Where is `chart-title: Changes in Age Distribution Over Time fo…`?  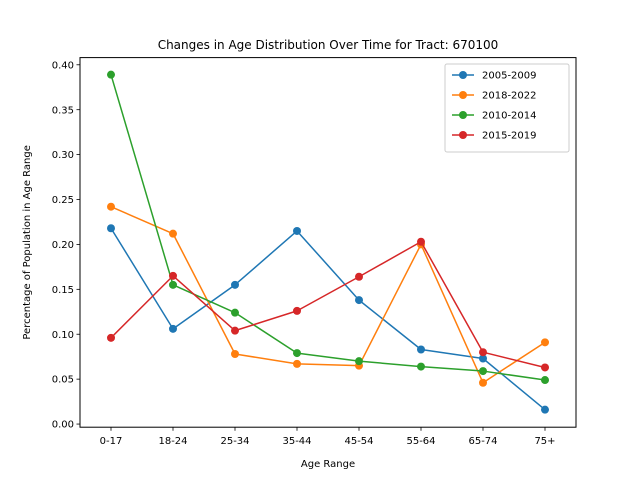
chart-title: Changes in Age Distribution Over Time fo… is located at coordinates (328, 45).